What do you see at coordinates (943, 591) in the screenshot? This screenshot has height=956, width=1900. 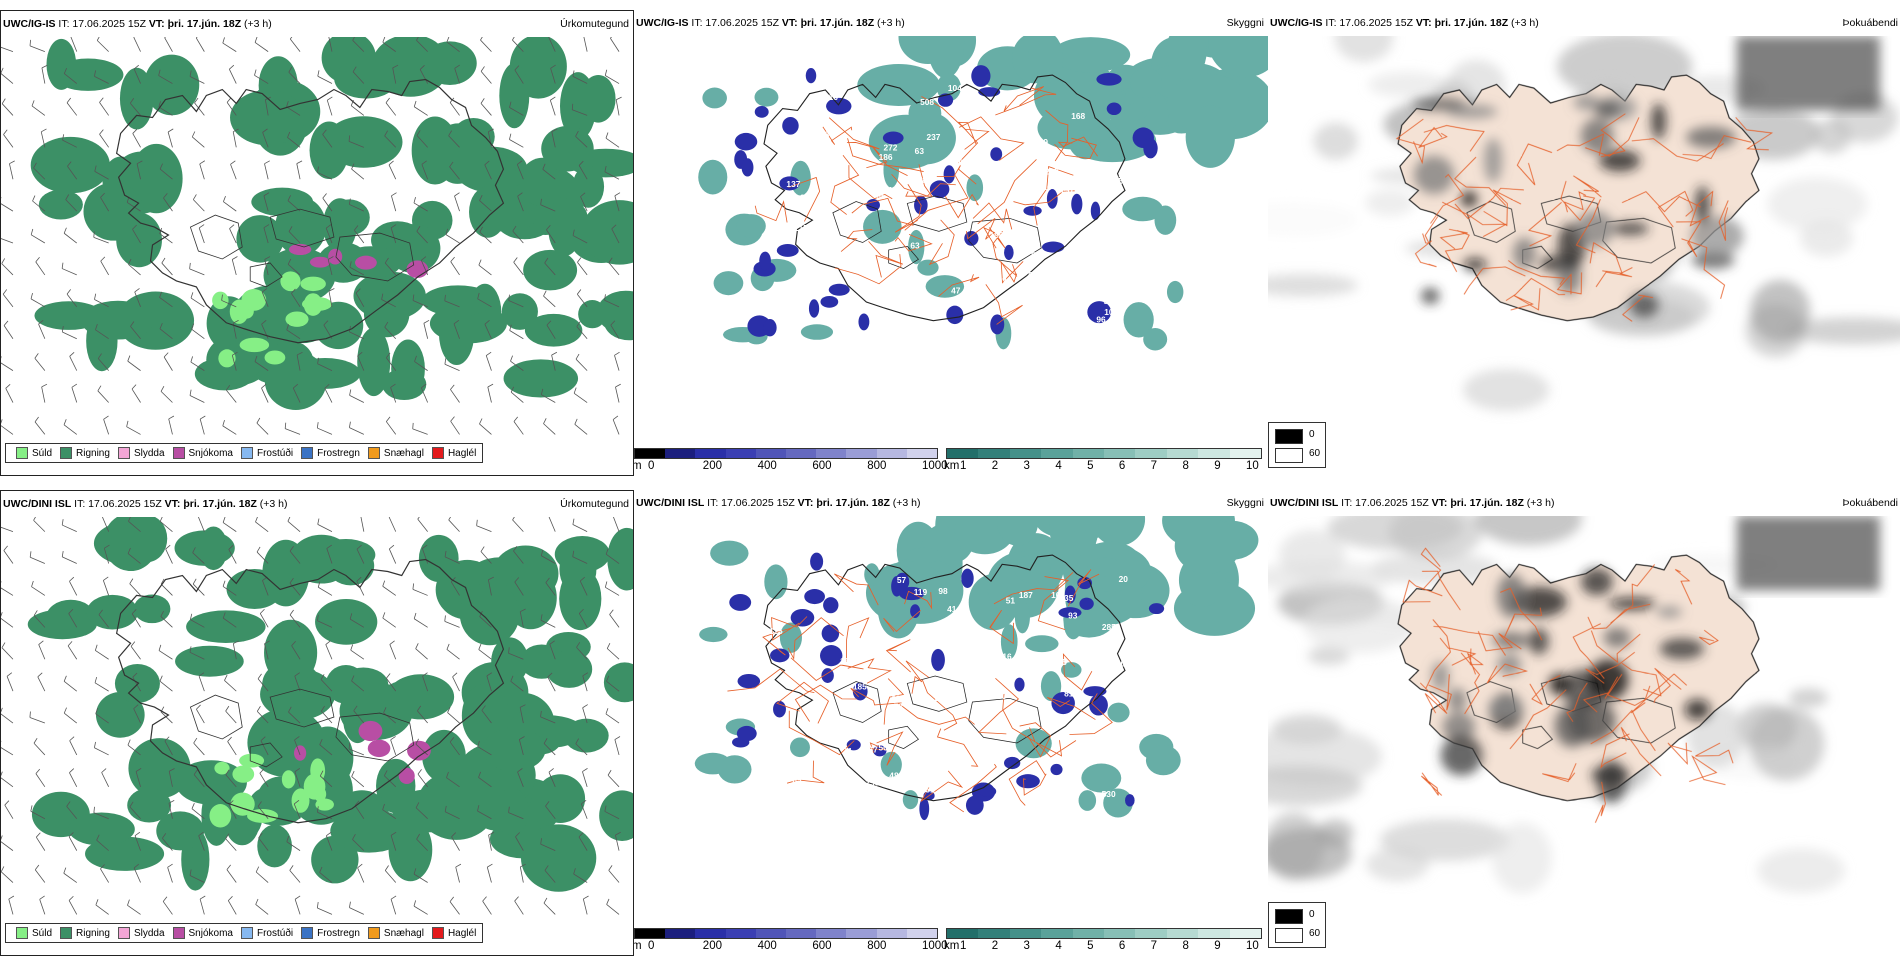 I see `cloud-base-label: 98` at bounding box center [943, 591].